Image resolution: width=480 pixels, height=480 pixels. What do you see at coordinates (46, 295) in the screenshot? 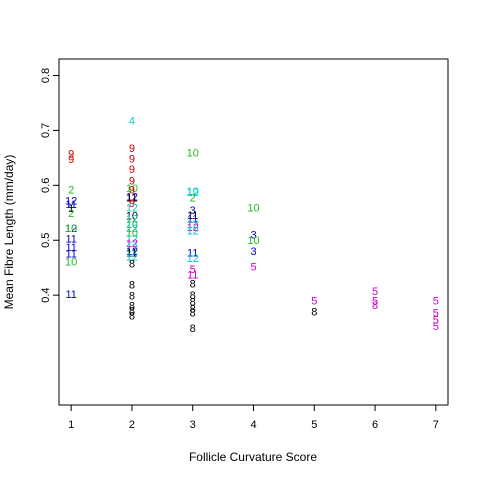
I see `y-tick-label: 0.4` at bounding box center [46, 295].